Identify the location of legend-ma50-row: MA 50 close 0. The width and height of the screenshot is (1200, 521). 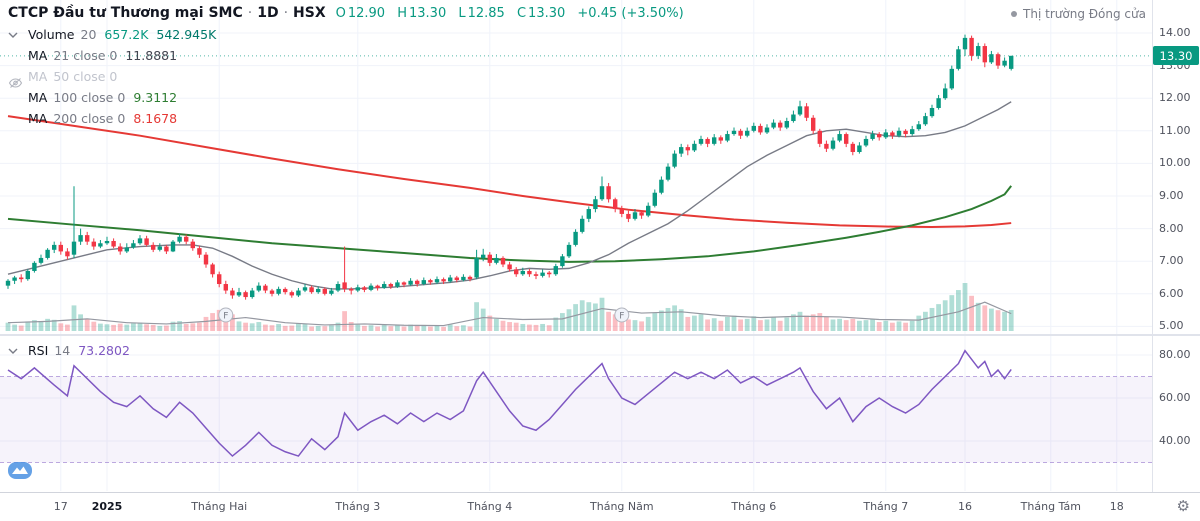
(347, 77).